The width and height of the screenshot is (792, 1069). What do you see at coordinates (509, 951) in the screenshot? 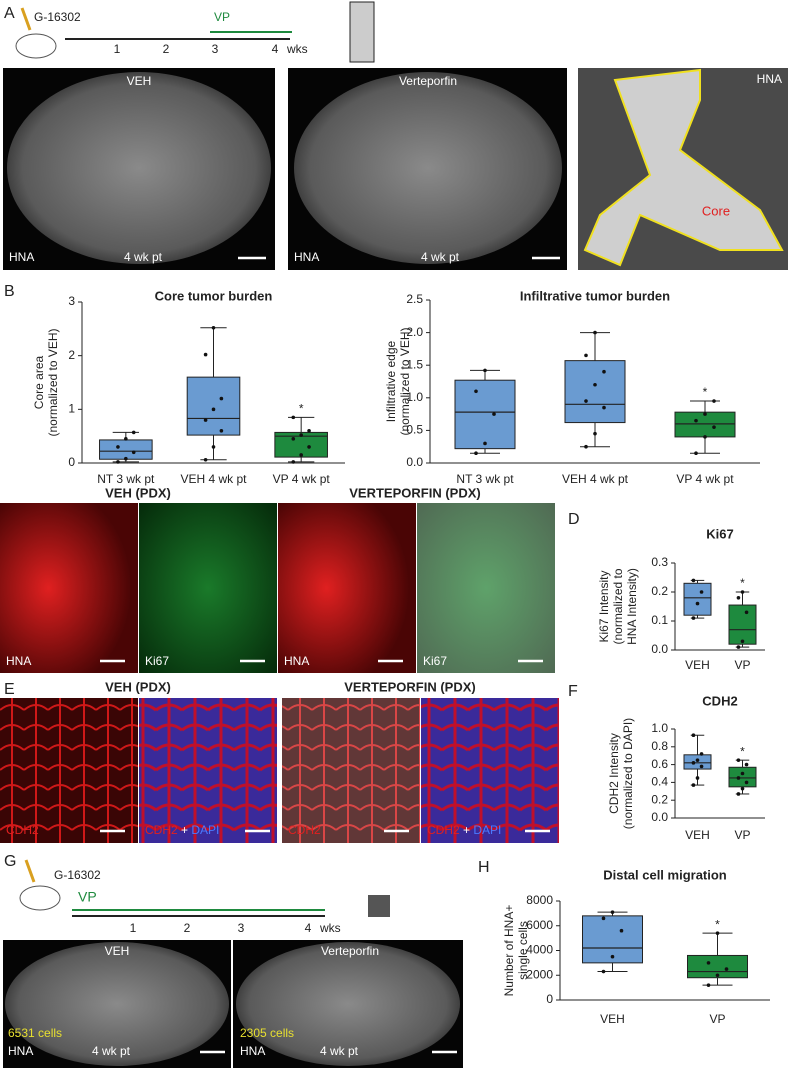
I see `y-axis-label: Number of HNA+` at bounding box center [509, 951].